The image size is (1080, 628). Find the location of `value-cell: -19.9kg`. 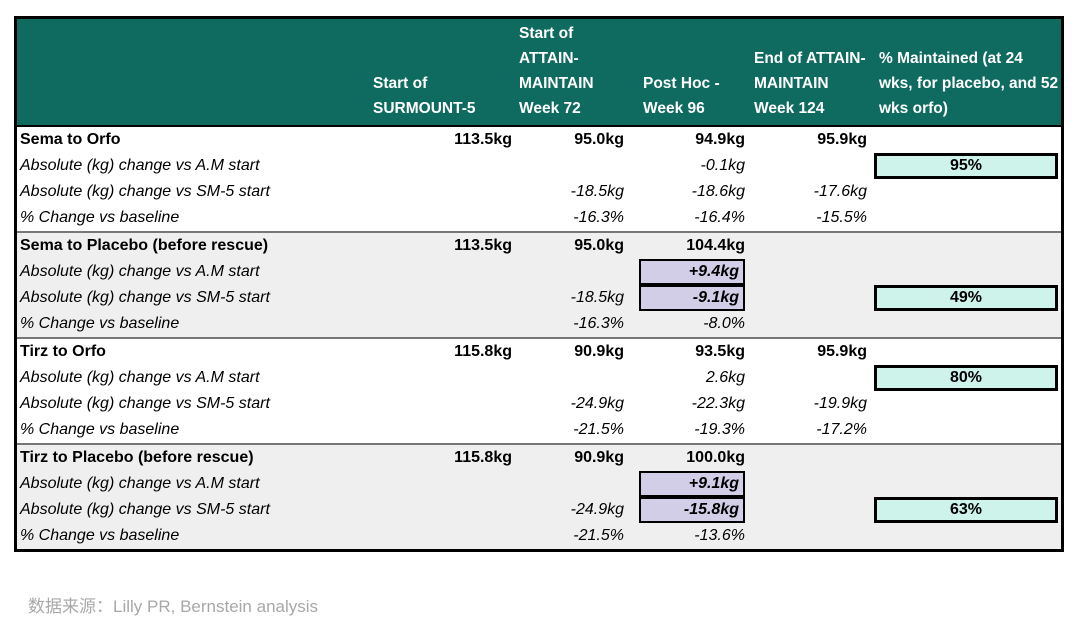

value-cell: -19.9kg is located at coordinates (840, 403).